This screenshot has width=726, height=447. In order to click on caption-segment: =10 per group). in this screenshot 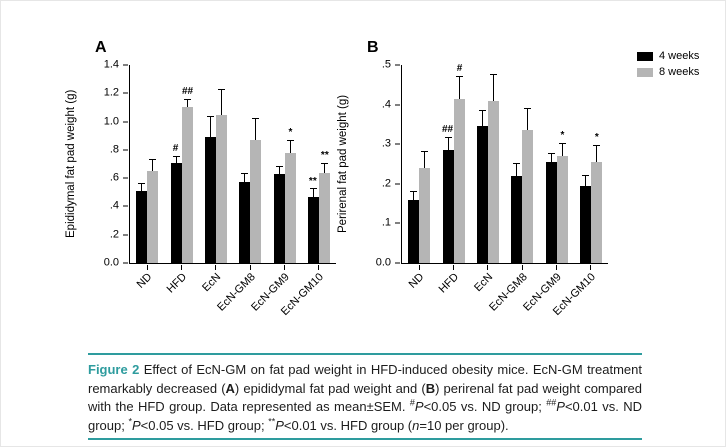, I will do `click(464, 425)`.